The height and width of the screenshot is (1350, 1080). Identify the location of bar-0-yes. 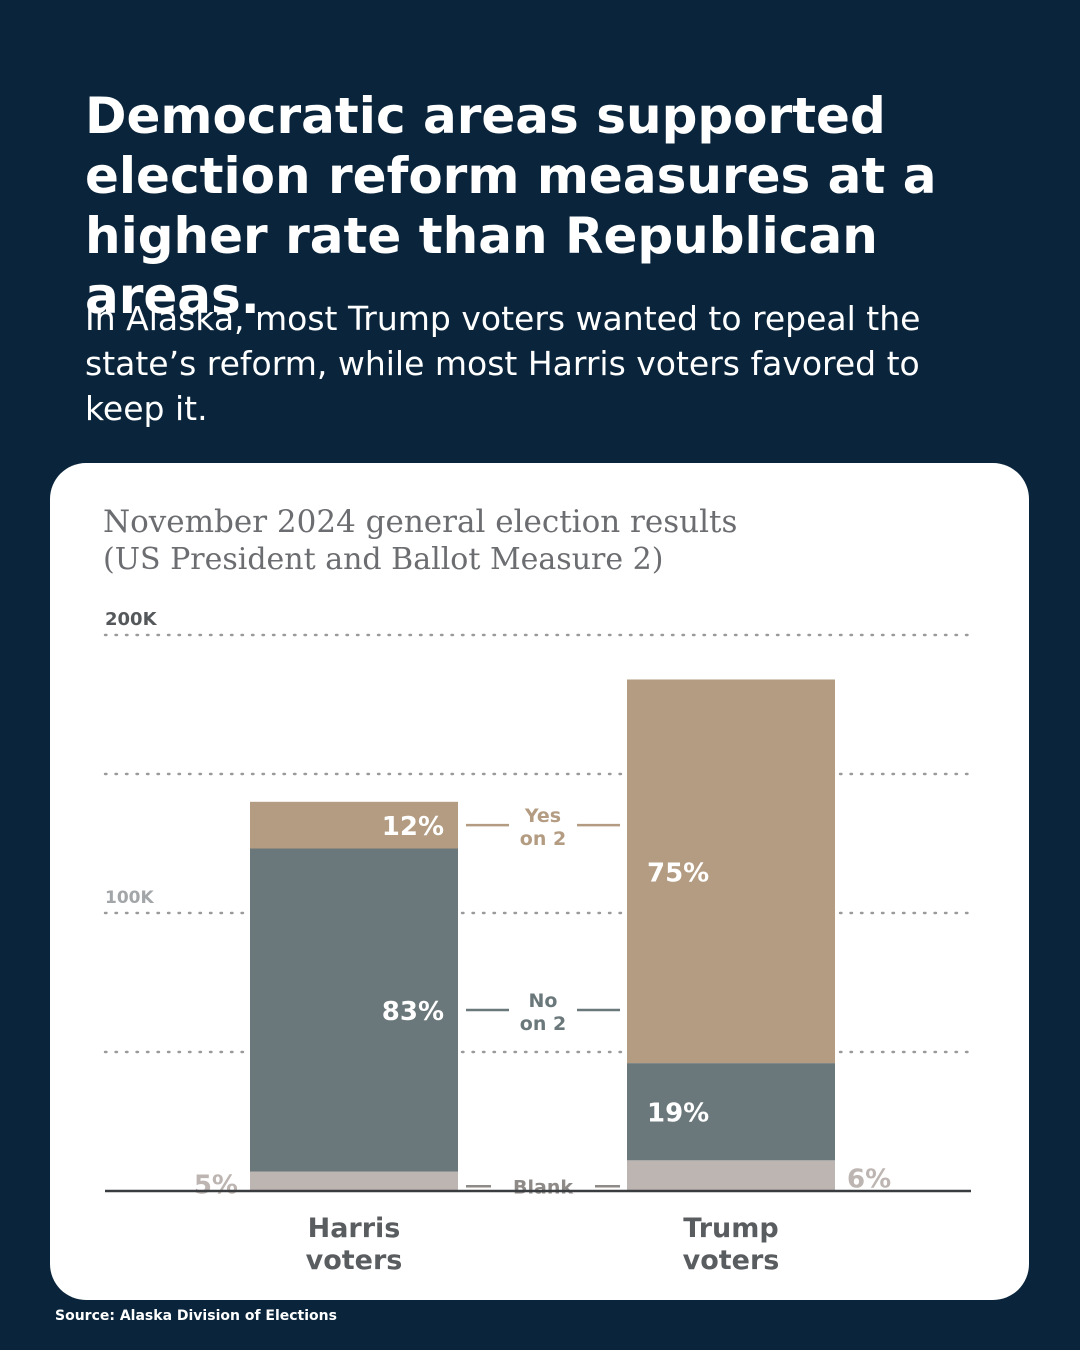
(354, 825).